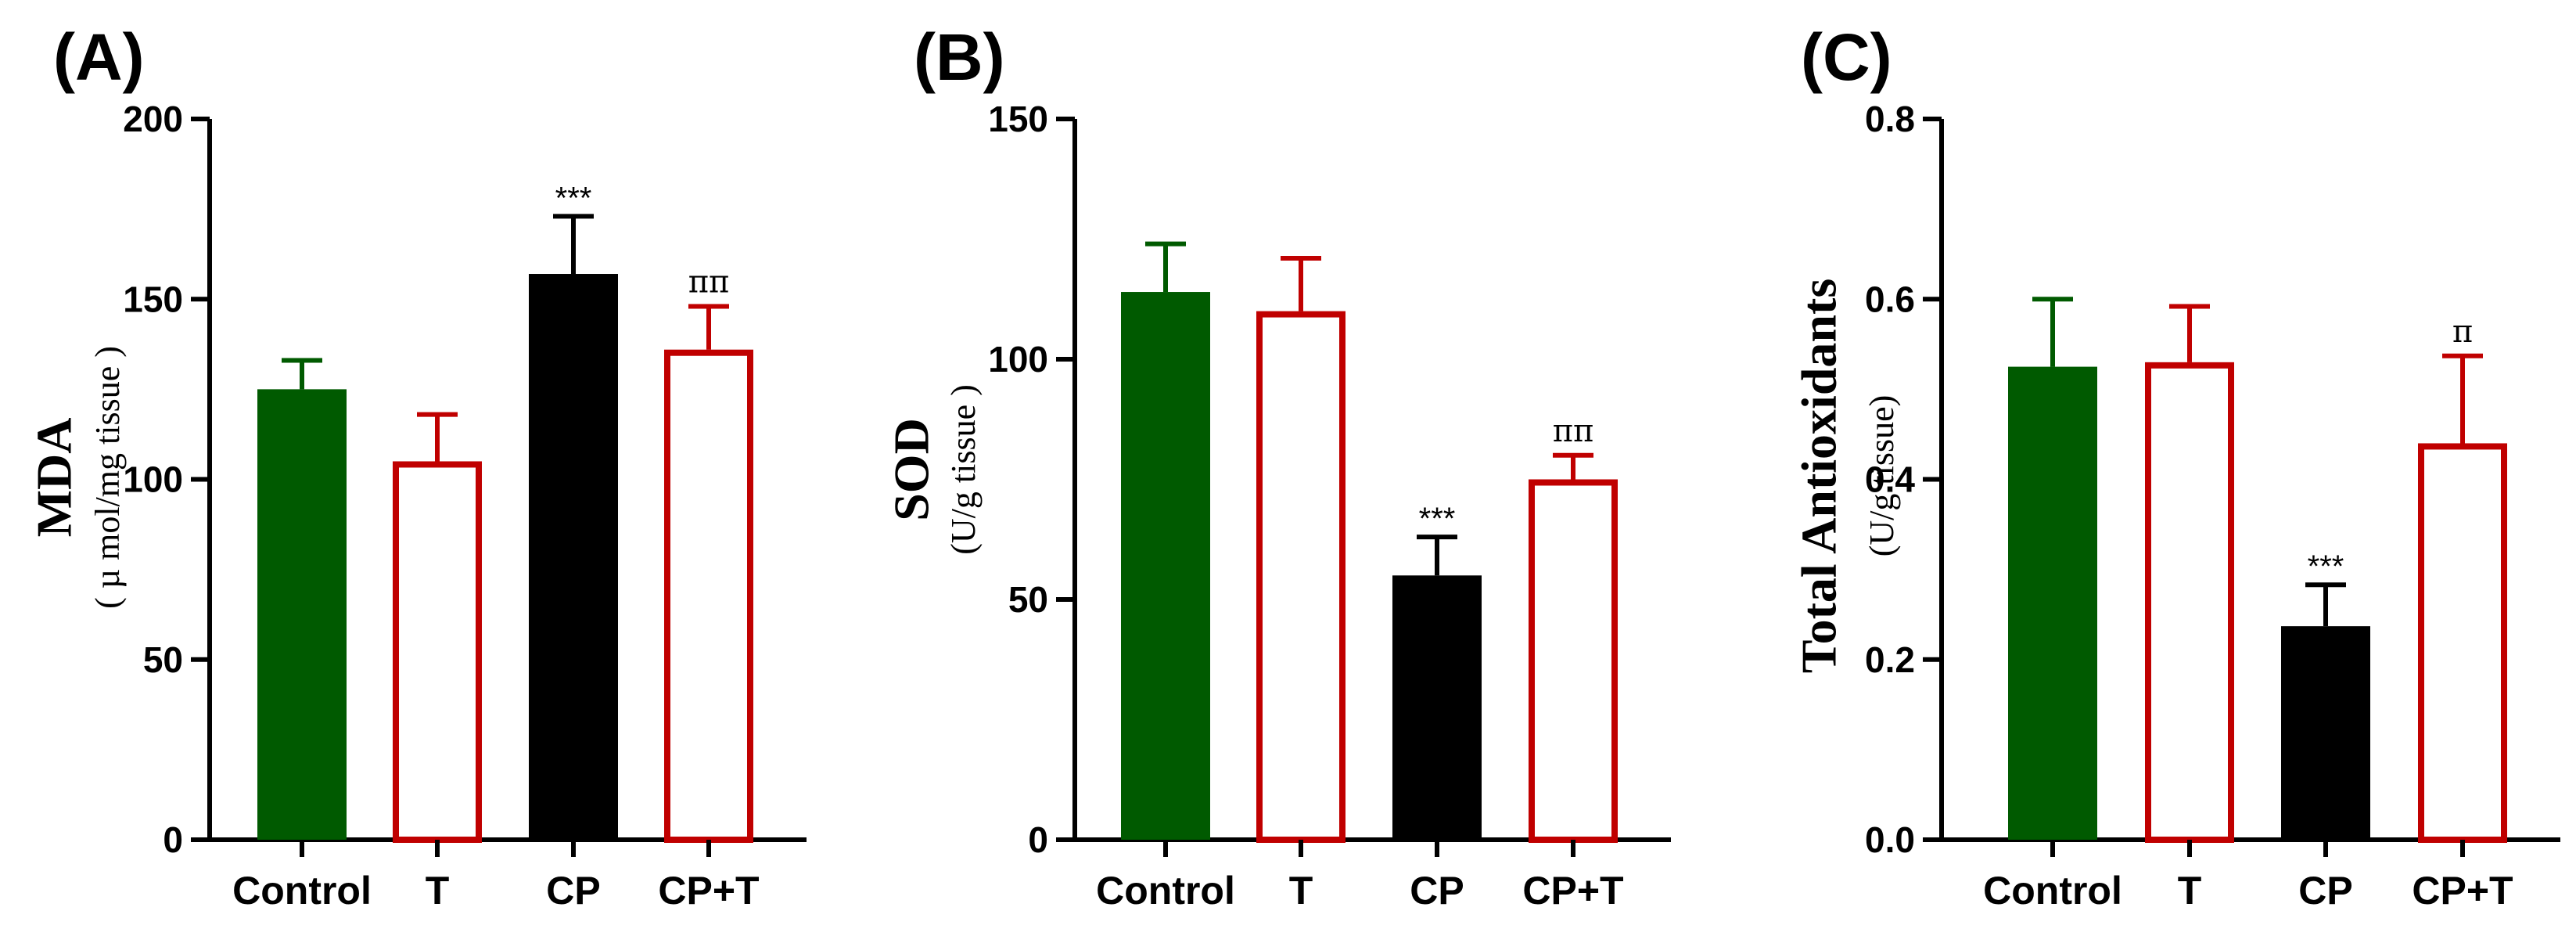 The width and height of the screenshot is (2576, 936). I want to click on y-axis-subtitle: (U/g tissue), so click(1882, 476).